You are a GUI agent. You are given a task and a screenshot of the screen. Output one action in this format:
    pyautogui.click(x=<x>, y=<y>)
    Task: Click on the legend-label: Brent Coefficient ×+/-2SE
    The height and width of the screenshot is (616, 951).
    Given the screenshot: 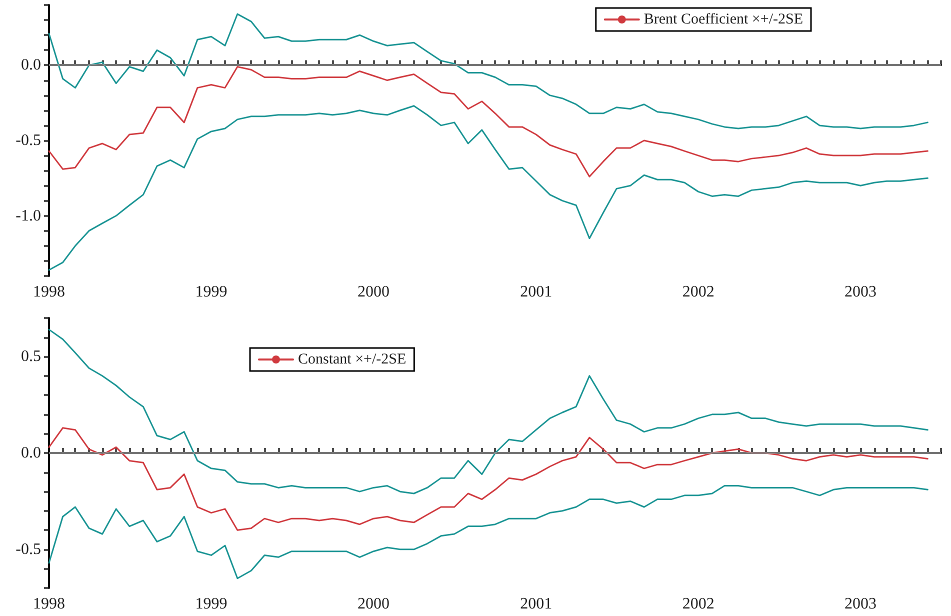 What is the action you would take?
    pyautogui.click(x=724, y=20)
    